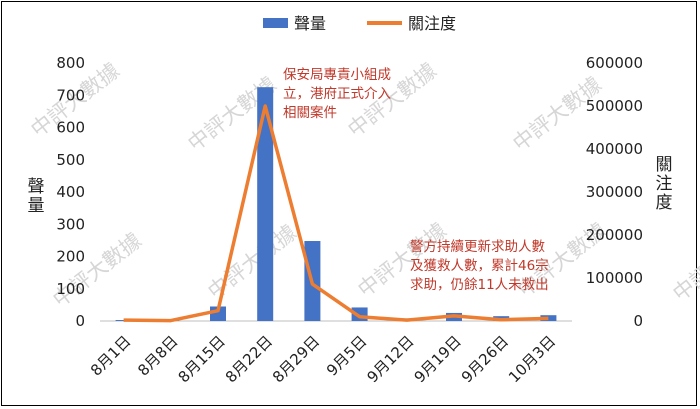  What do you see at coordinates (80, 321) in the screenshot?
I see `left-tick-label: 0` at bounding box center [80, 321].